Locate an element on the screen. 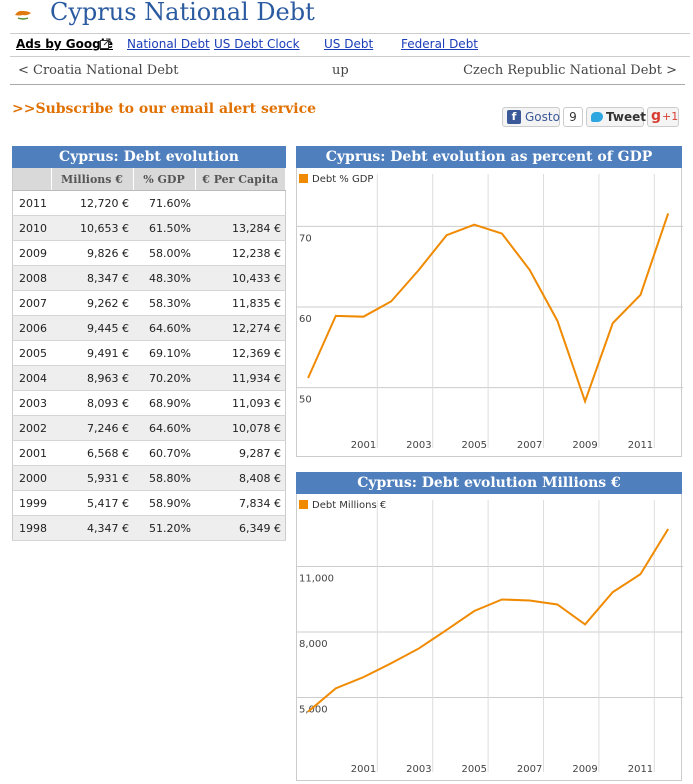 Image resolution: width=693 pixels, height=784 pixels. x-tick-label: 2007 is located at coordinates (529, 769).